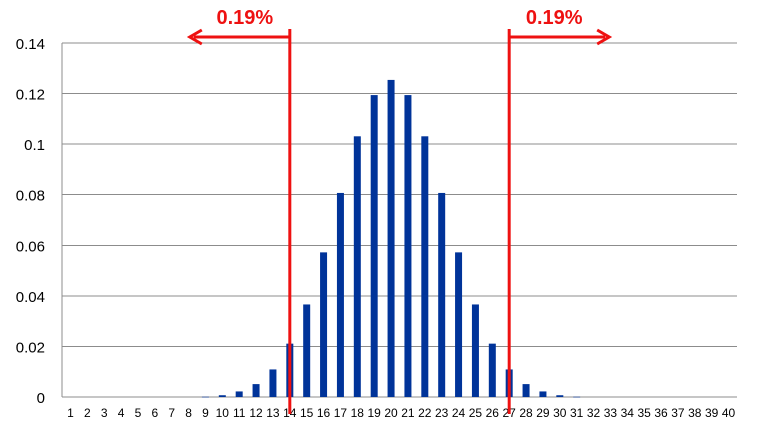 The height and width of the screenshot is (429, 759). What do you see at coordinates (223, 413) in the screenshot?
I see `x-tick-label: 10` at bounding box center [223, 413].